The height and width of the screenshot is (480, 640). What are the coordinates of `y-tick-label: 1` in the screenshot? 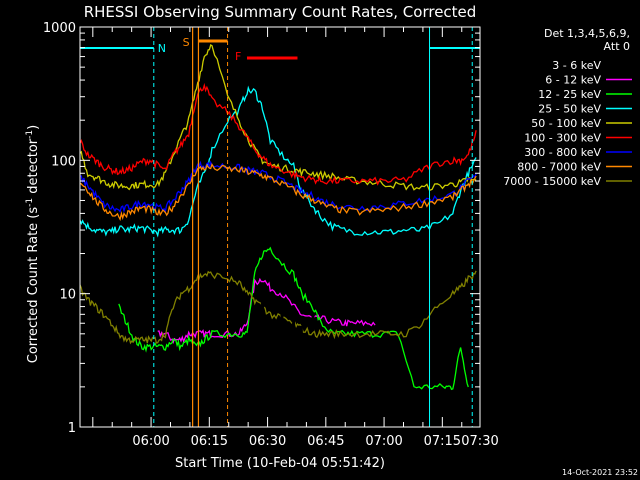 It's located at (72, 428).